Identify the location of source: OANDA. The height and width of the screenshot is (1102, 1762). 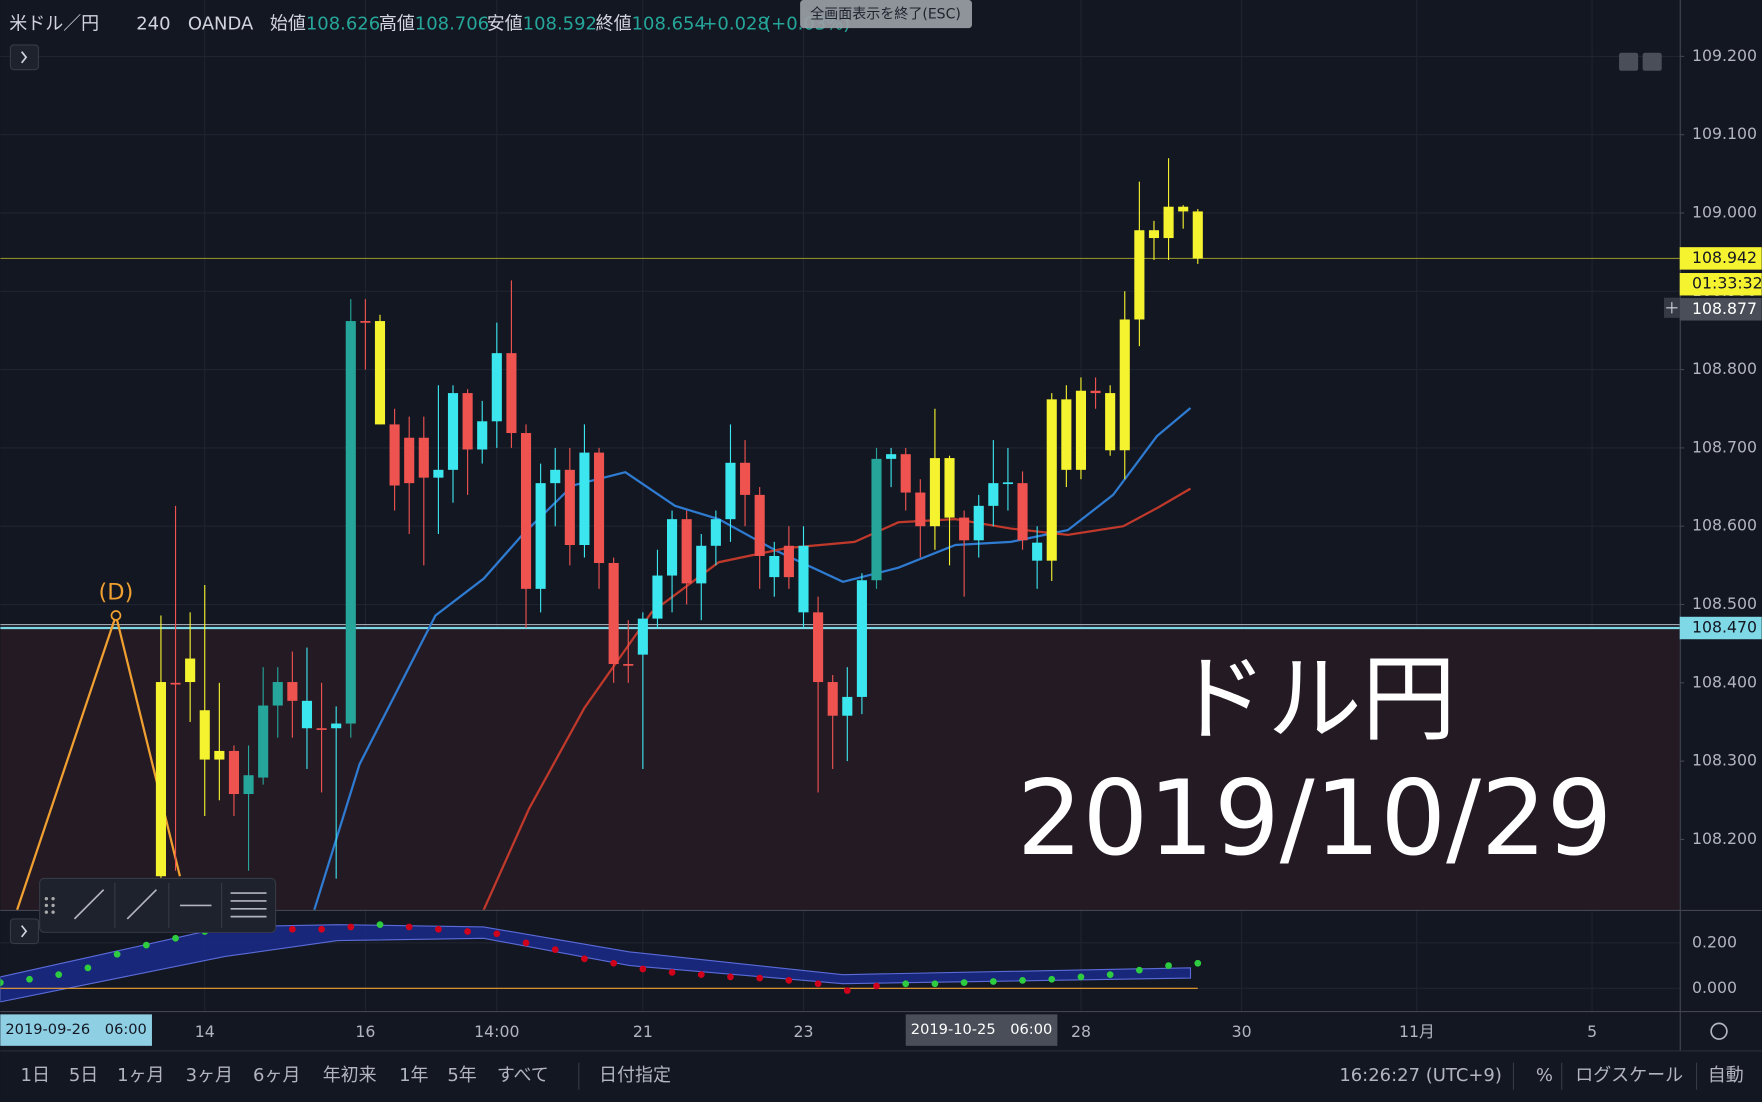
(221, 24).